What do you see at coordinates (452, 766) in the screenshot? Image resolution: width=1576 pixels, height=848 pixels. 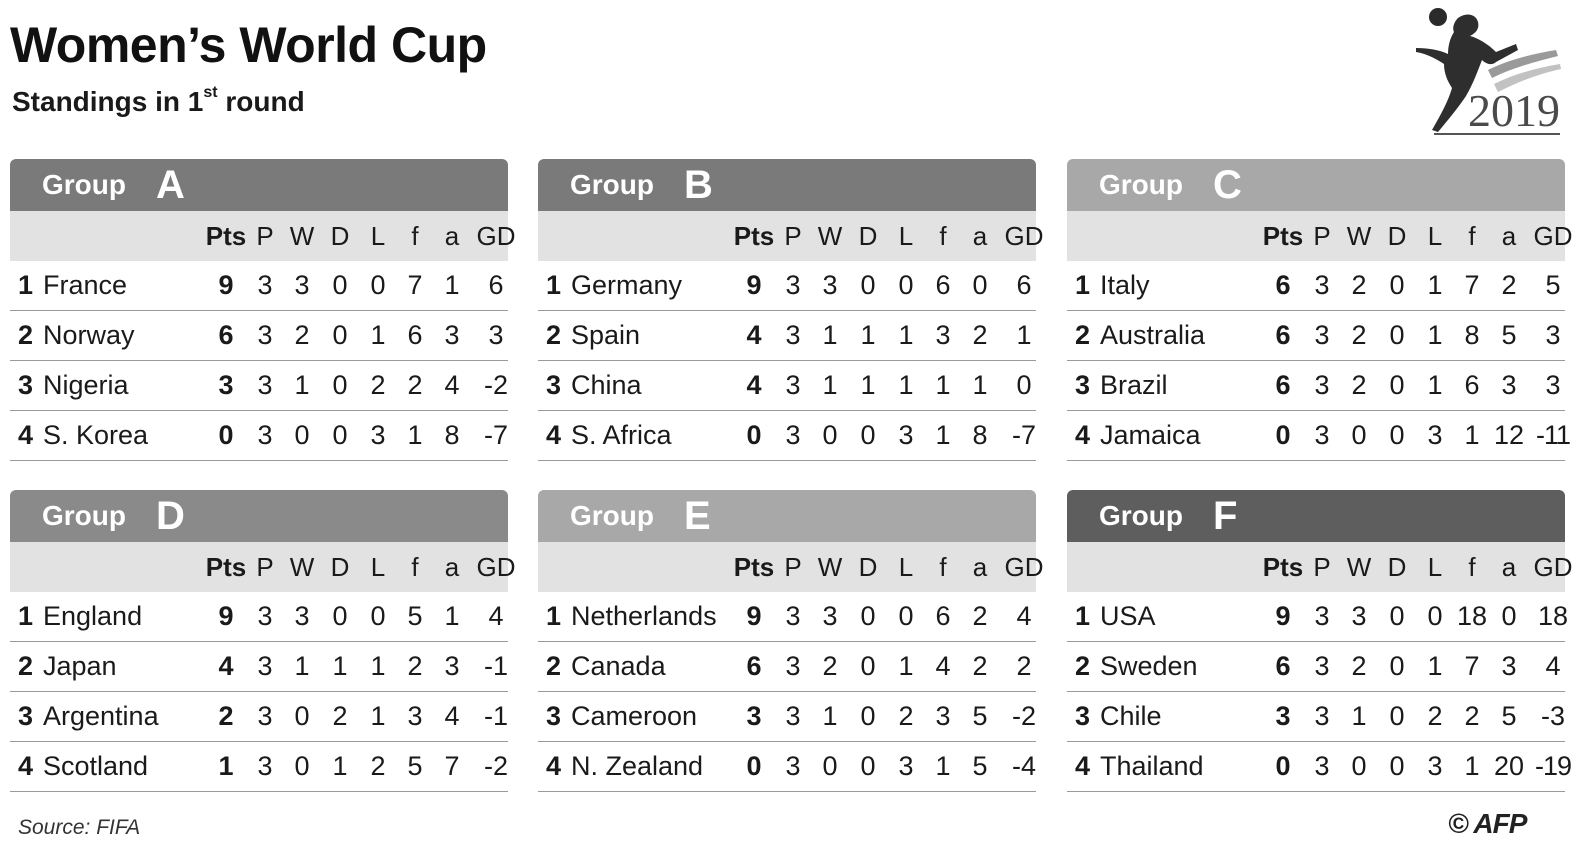 I see `stat-a: 7` at bounding box center [452, 766].